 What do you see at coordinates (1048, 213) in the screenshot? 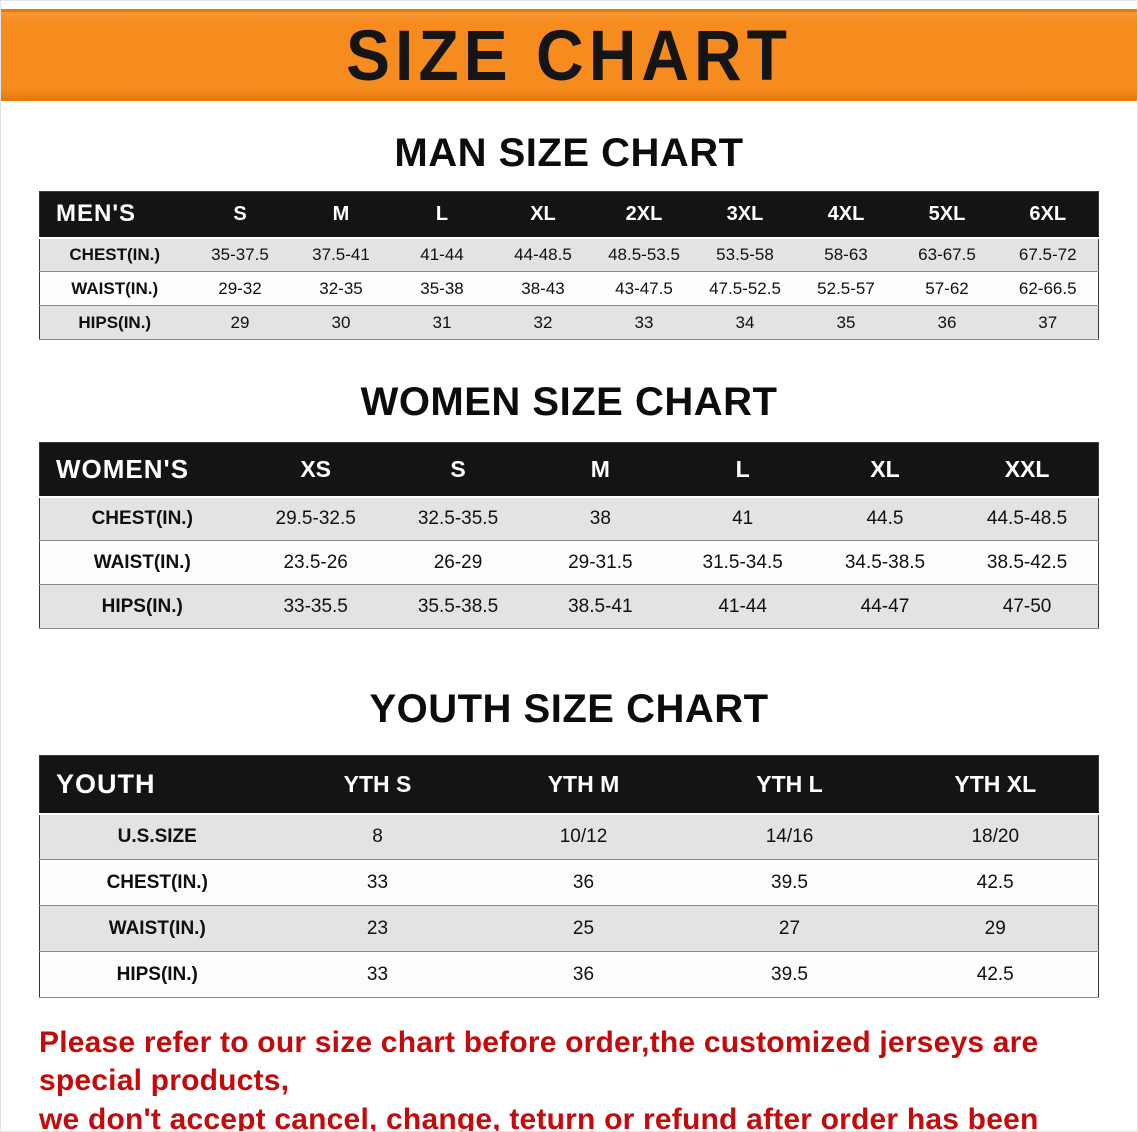
I see `size-column-header: 6XL` at bounding box center [1048, 213].